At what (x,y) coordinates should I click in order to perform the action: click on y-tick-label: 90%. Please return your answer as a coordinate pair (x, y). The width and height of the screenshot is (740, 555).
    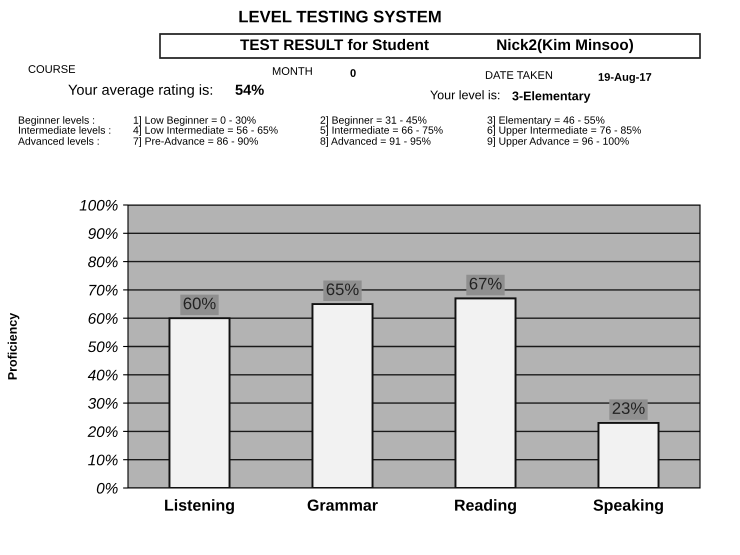
    Looking at the image, I should click on (103, 233).